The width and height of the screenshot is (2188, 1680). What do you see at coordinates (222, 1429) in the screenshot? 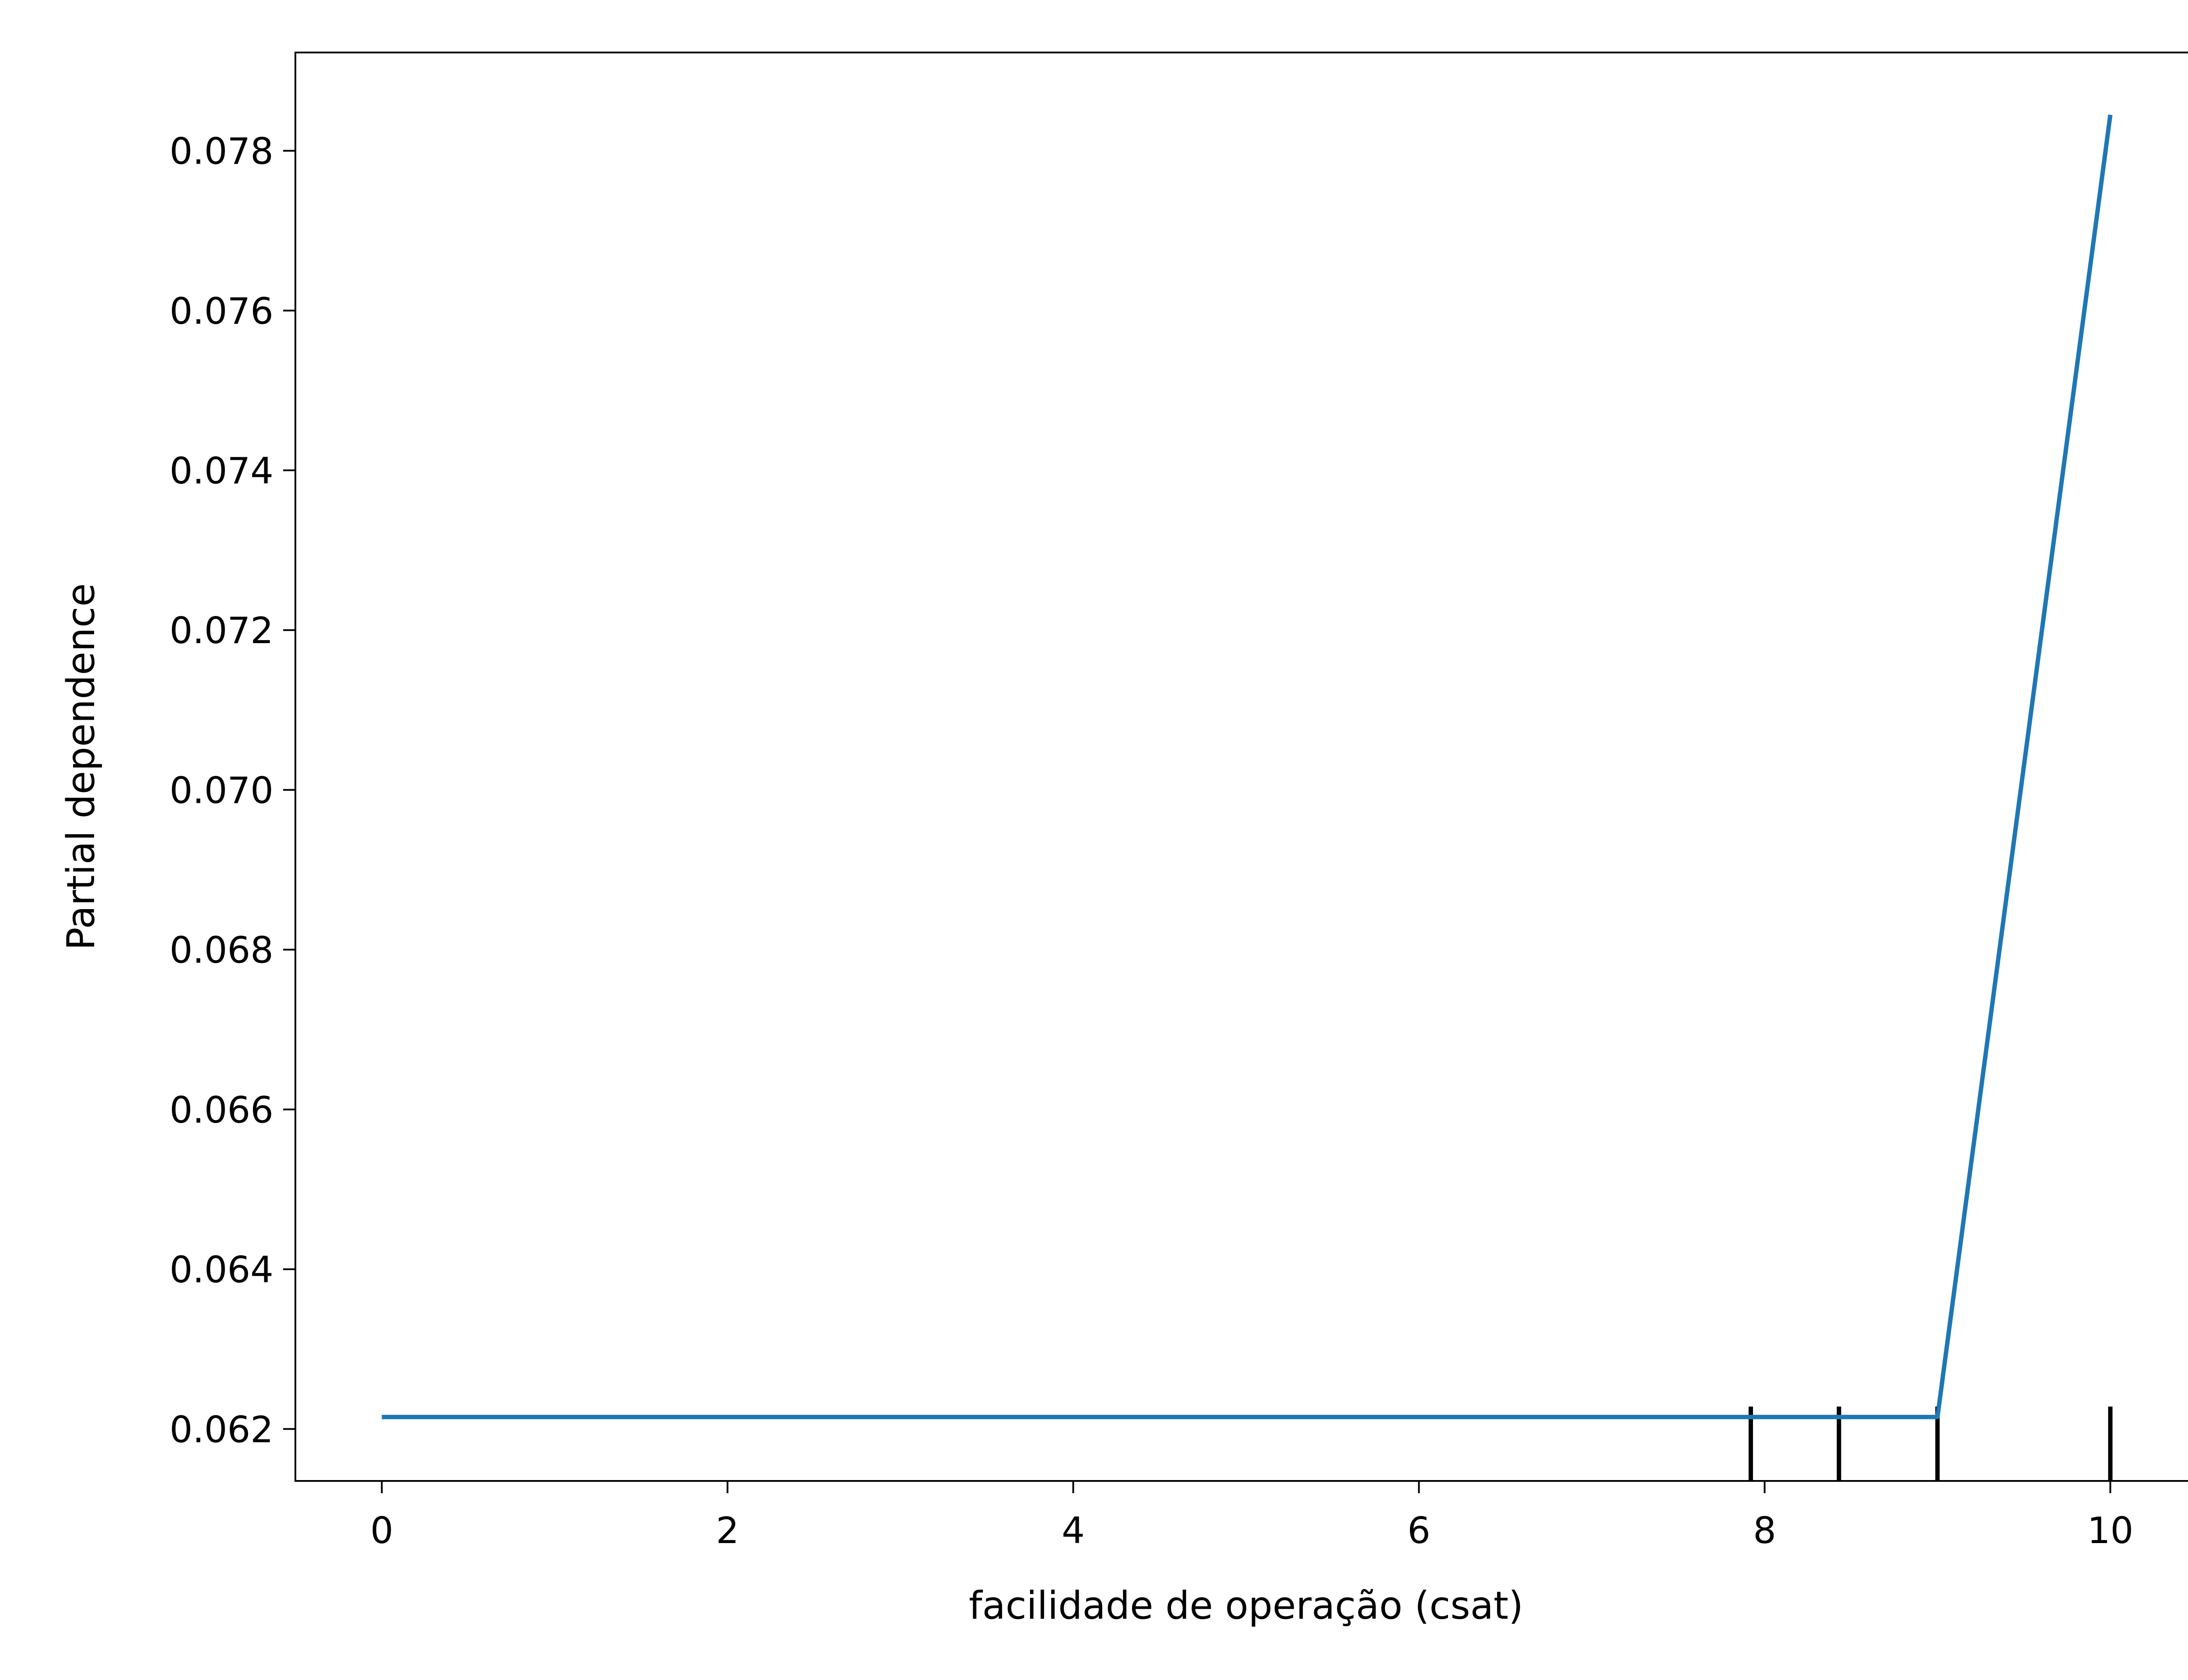
I see `y-tick-label-0: 0.062` at bounding box center [222, 1429].